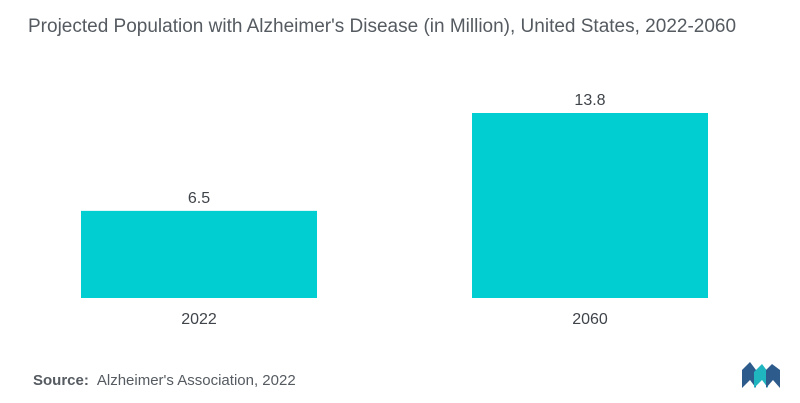 This screenshot has width=800, height=403. I want to click on bar-2060, so click(590, 205).